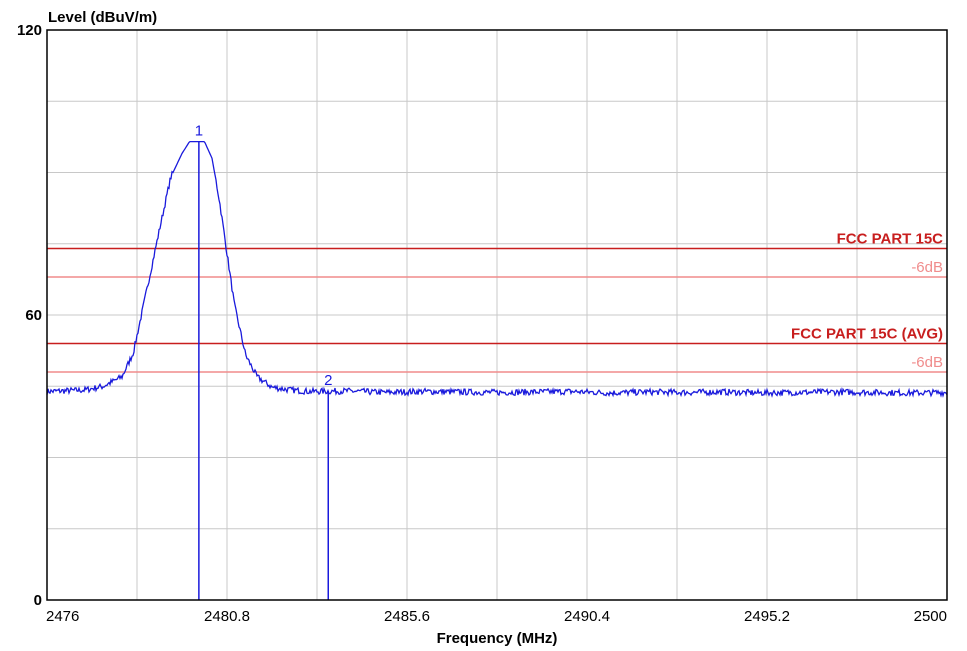 The width and height of the screenshot is (967, 651). Describe the element at coordinates (29, 30) in the screenshot. I see `y-tick-label: 120` at that location.